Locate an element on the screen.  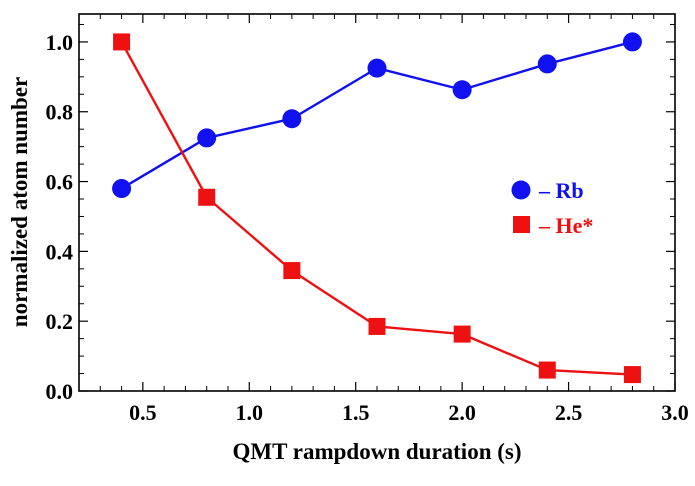
y-axis-title: normalized atom number is located at coordinates (19, 202).